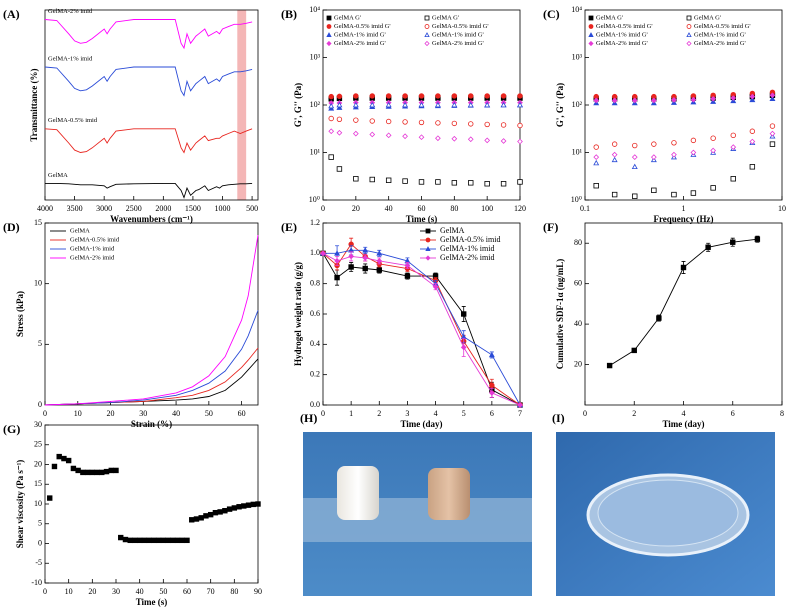  Describe the element at coordinates (422, 219) in the screenshot. I see `x-axis-title: Time (s)` at that location.